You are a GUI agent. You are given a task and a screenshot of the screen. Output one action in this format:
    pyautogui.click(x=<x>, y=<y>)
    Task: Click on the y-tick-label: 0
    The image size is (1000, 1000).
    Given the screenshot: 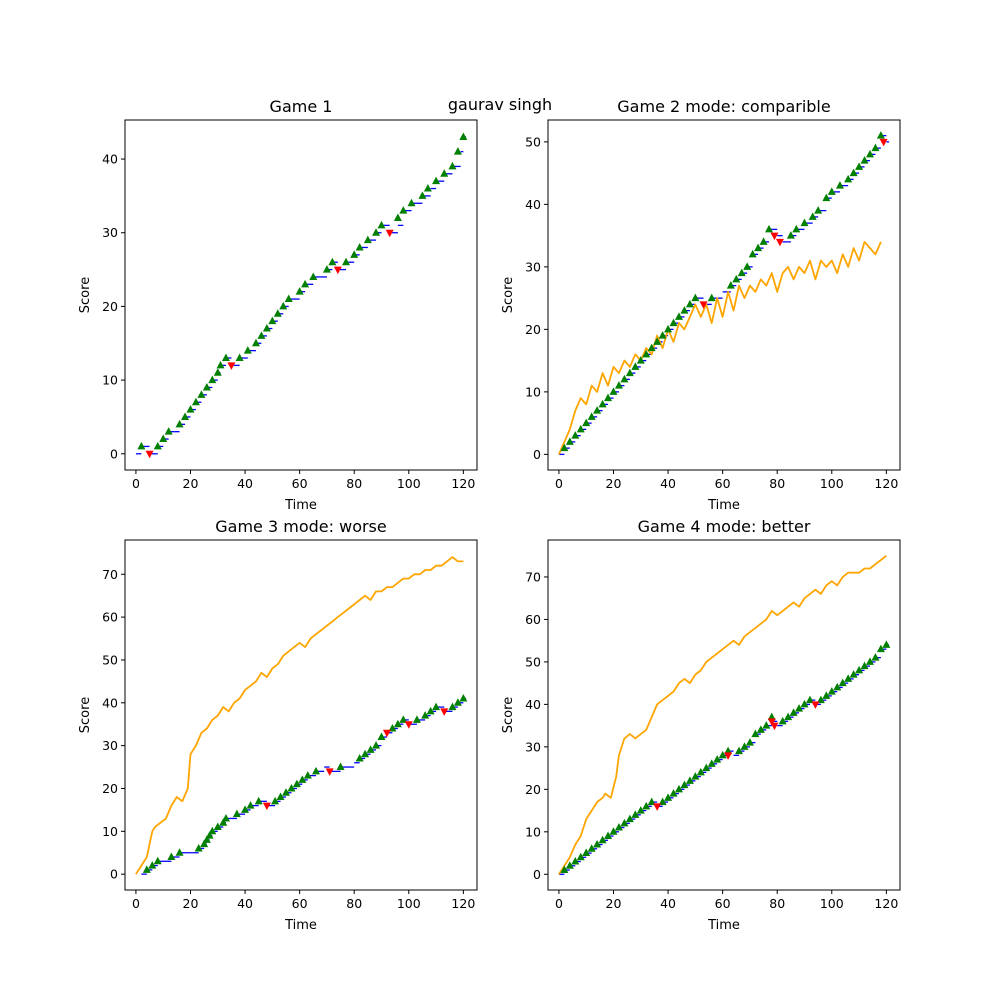 What is the action you would take?
    pyautogui.click(x=537, y=874)
    